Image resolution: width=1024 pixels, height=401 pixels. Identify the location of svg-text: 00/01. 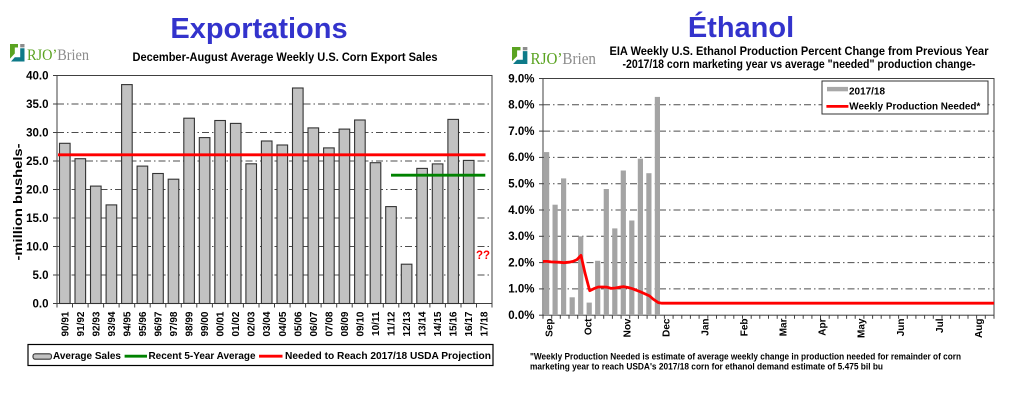
(221, 323).